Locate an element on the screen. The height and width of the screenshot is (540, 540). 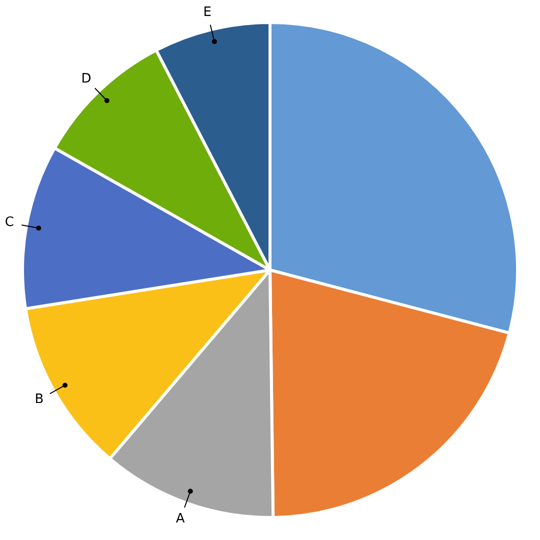
slice-label: C is located at coordinates (9, 222).